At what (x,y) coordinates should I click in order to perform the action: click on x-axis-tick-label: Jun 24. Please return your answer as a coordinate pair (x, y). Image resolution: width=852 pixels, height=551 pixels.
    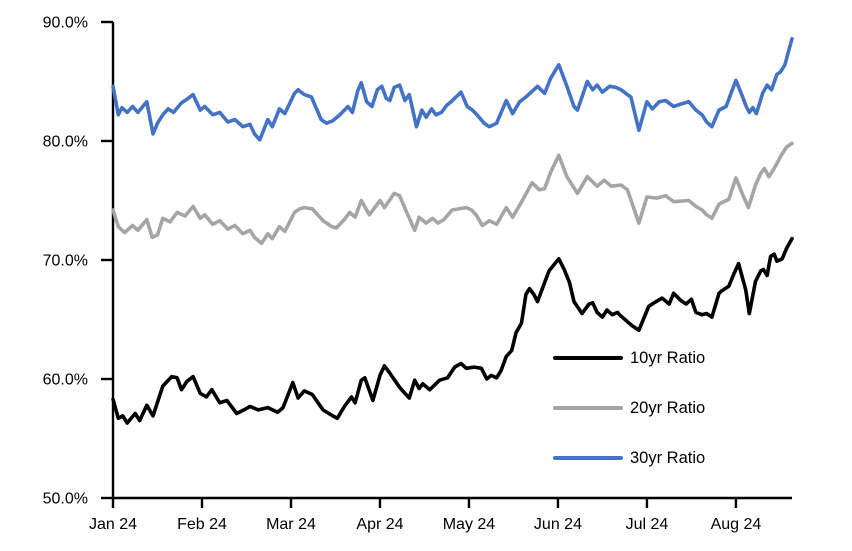
    Looking at the image, I should click on (558, 524).